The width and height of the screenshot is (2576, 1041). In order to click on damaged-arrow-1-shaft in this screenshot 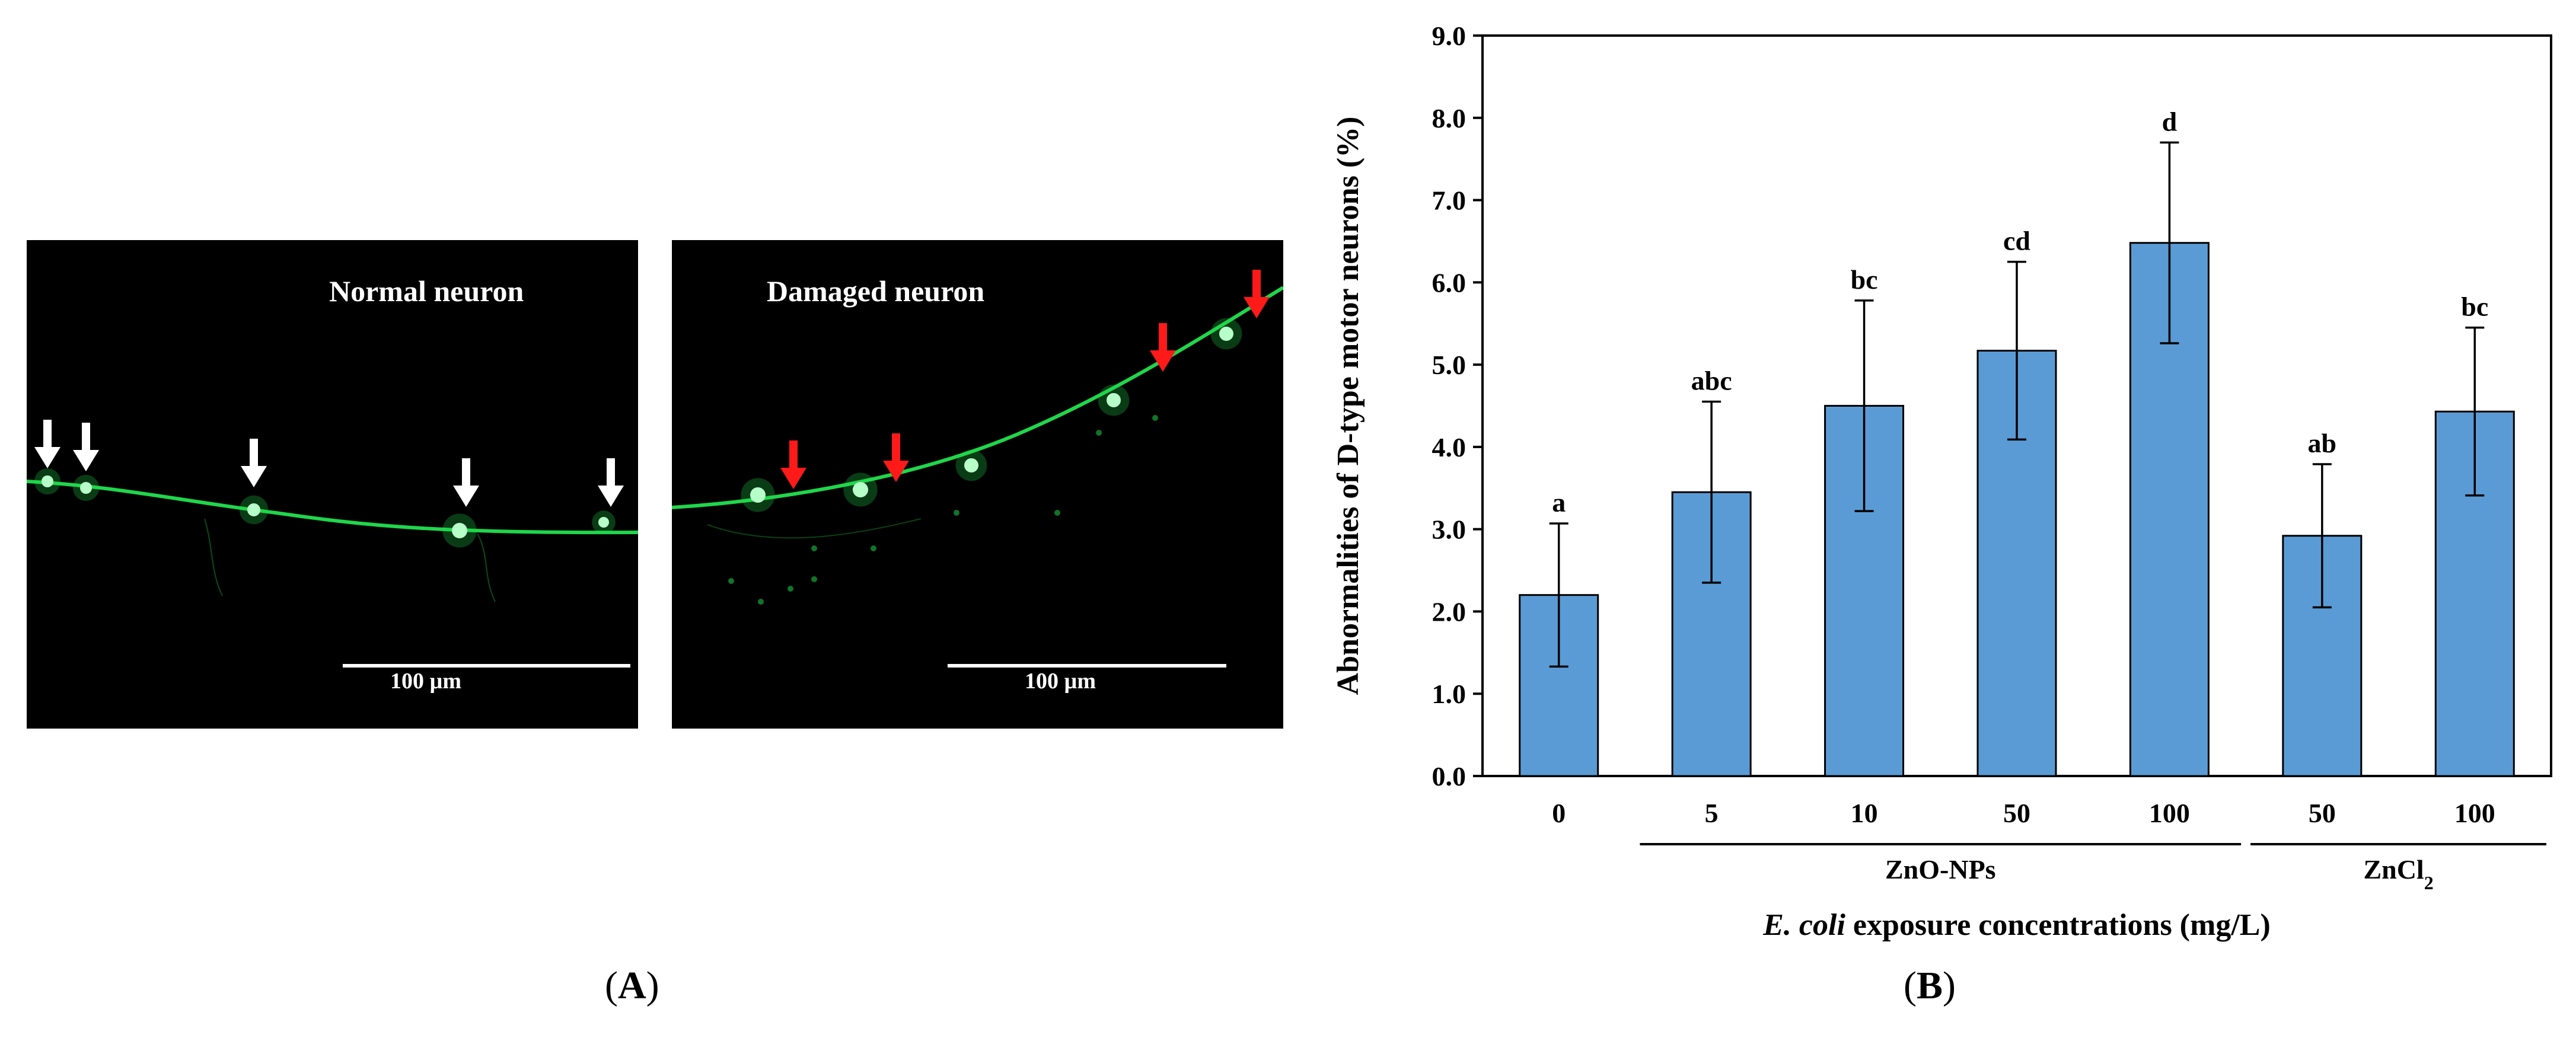, I will do `click(794, 455)`.